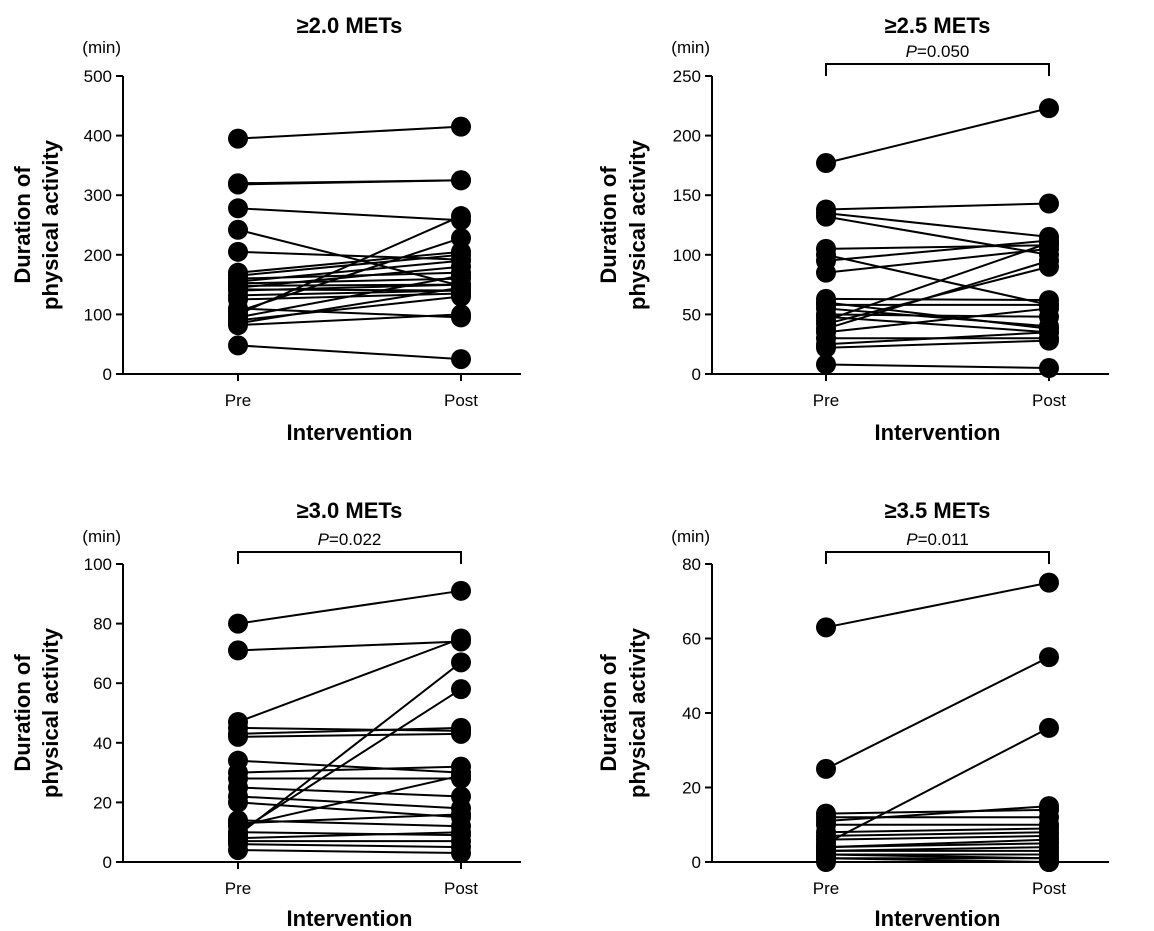  I want to click on p-value-number: =0.022, so click(355, 539).